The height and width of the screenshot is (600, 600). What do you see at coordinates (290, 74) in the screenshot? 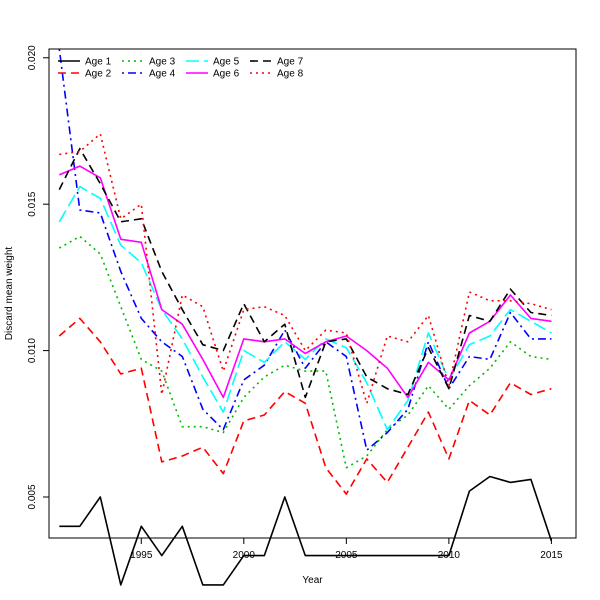
I see `legend-label-age-8: Age 8` at bounding box center [290, 74].